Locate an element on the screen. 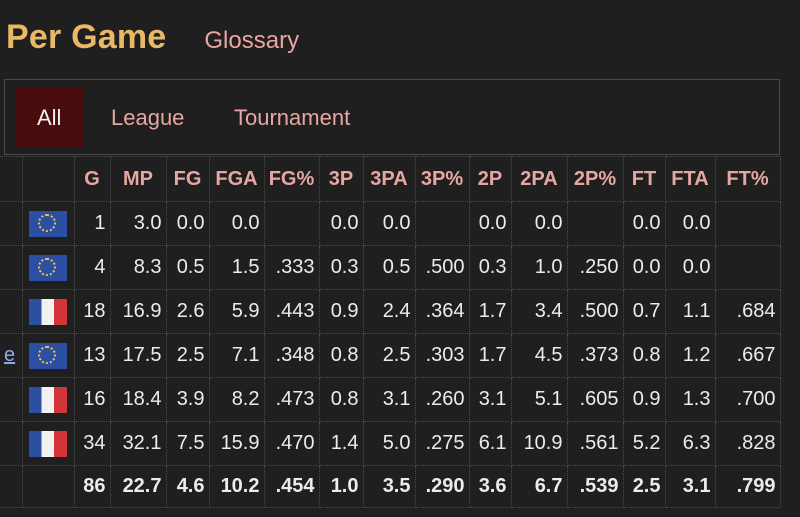  column-header: FT% is located at coordinates (747, 179).